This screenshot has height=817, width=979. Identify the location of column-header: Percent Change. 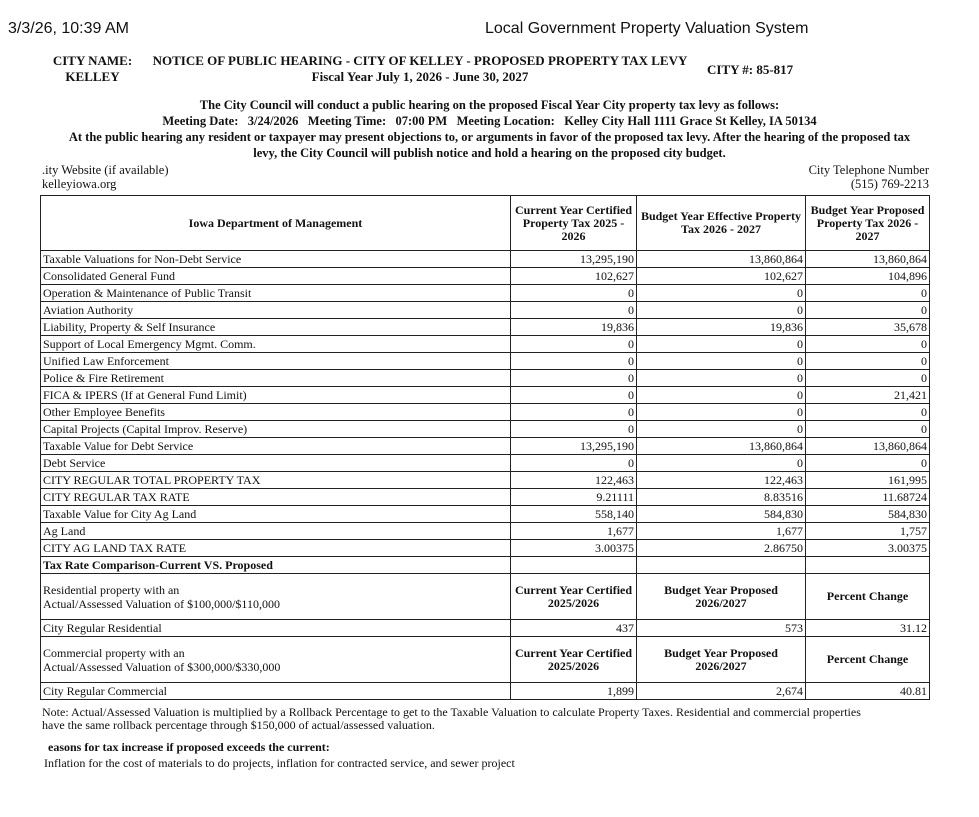
(867, 596).